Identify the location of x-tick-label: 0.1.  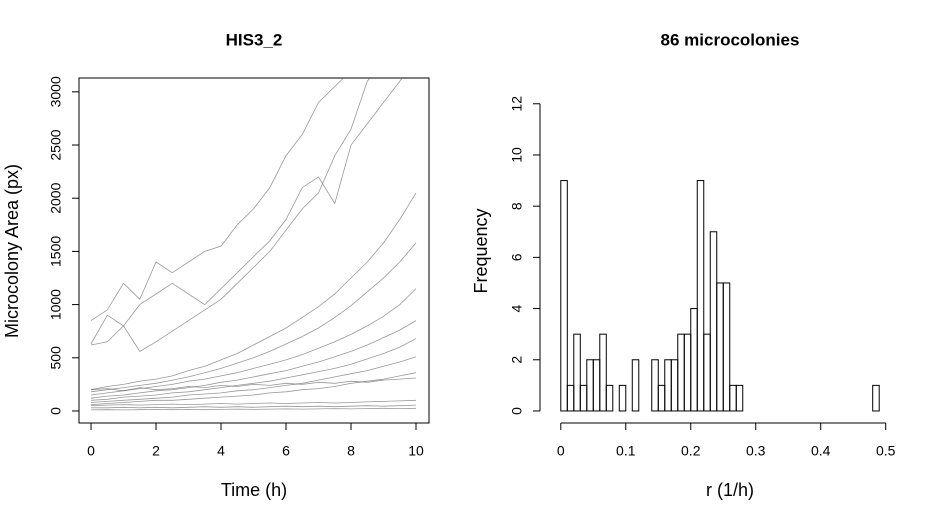
(626, 451).